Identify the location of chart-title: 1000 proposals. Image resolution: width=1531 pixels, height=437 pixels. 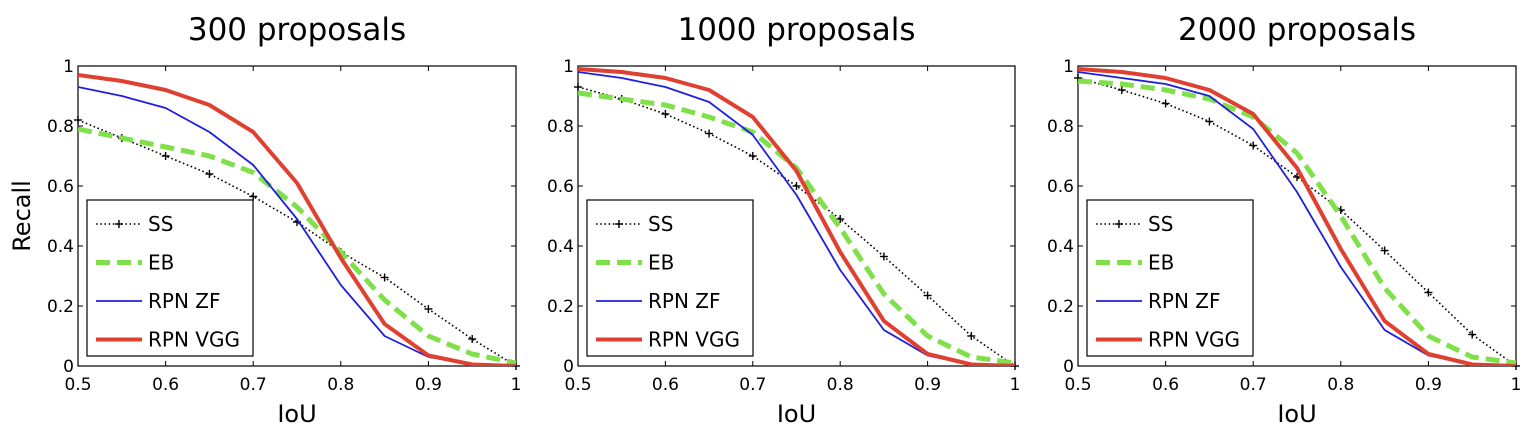
(796, 30).